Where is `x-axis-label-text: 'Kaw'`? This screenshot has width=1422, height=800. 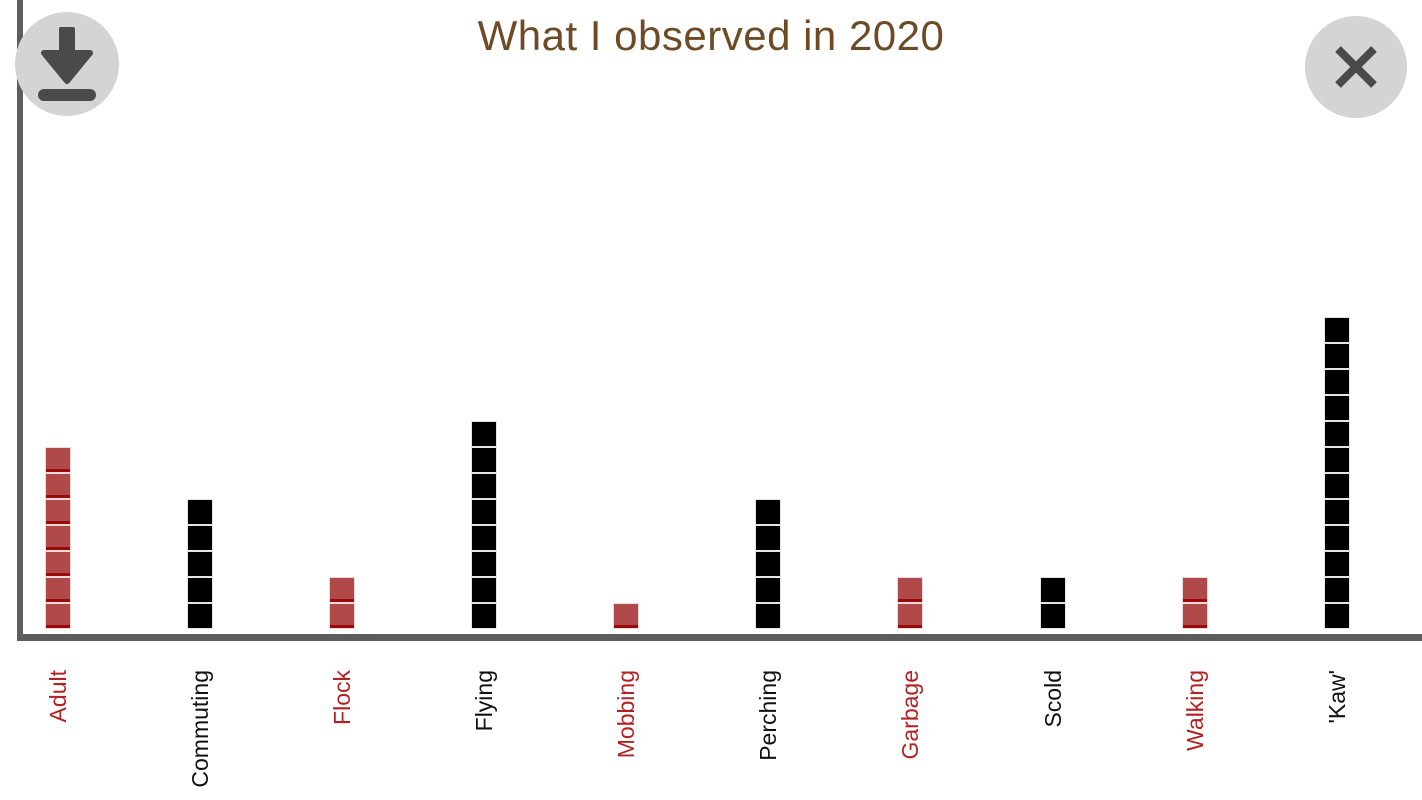 x-axis-label-text: 'Kaw' is located at coordinates (1336, 697).